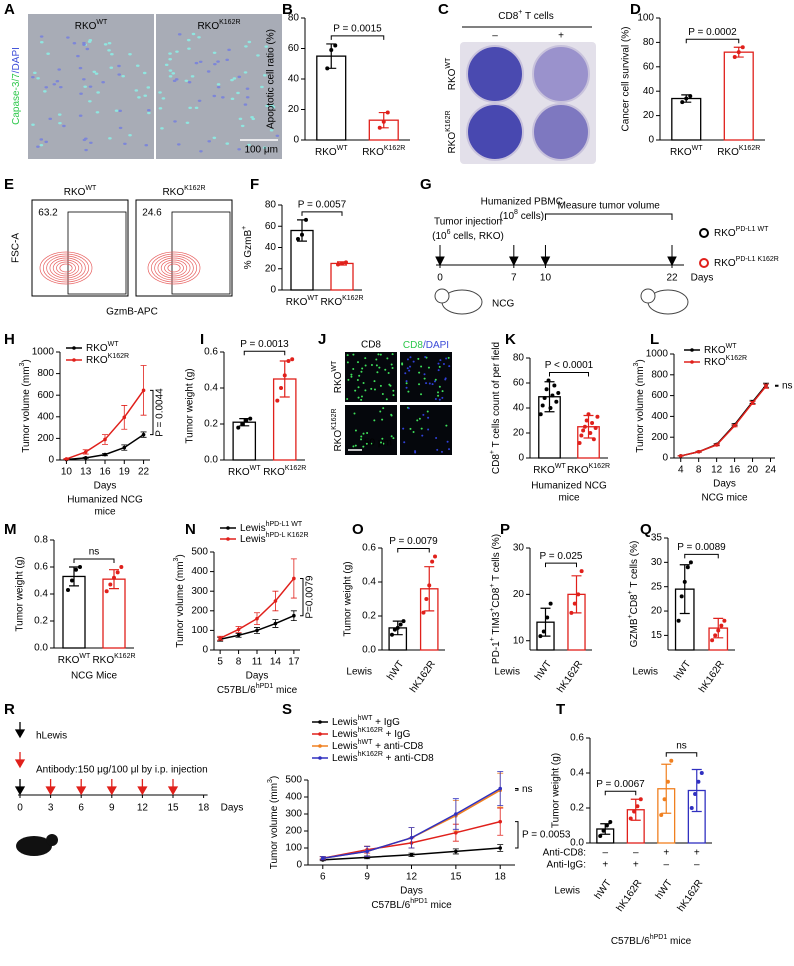 The image size is (794, 966). Describe the element at coordinates (657, 538) in the screenshot. I see `y-tick-label: 35` at that location.